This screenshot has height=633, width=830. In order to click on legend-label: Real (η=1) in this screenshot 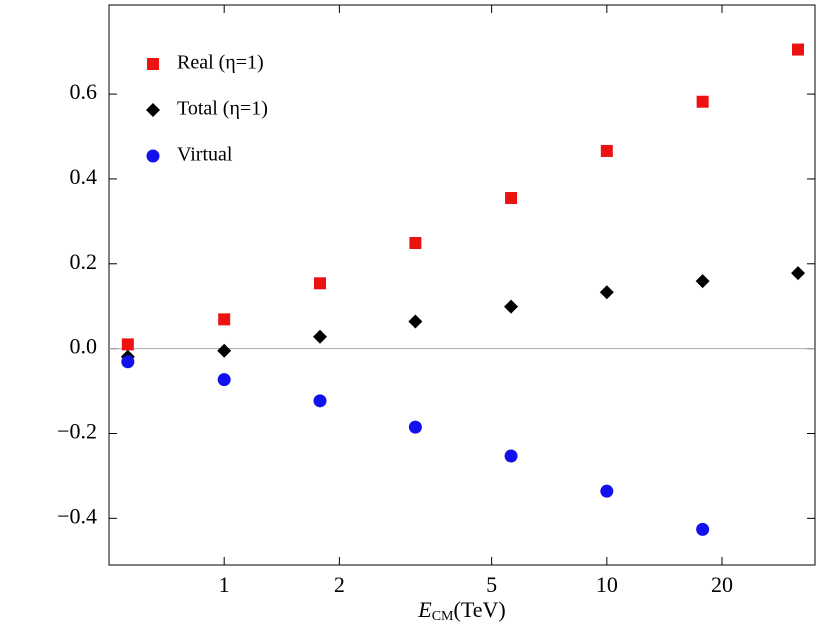, I will do `click(220, 63)`.